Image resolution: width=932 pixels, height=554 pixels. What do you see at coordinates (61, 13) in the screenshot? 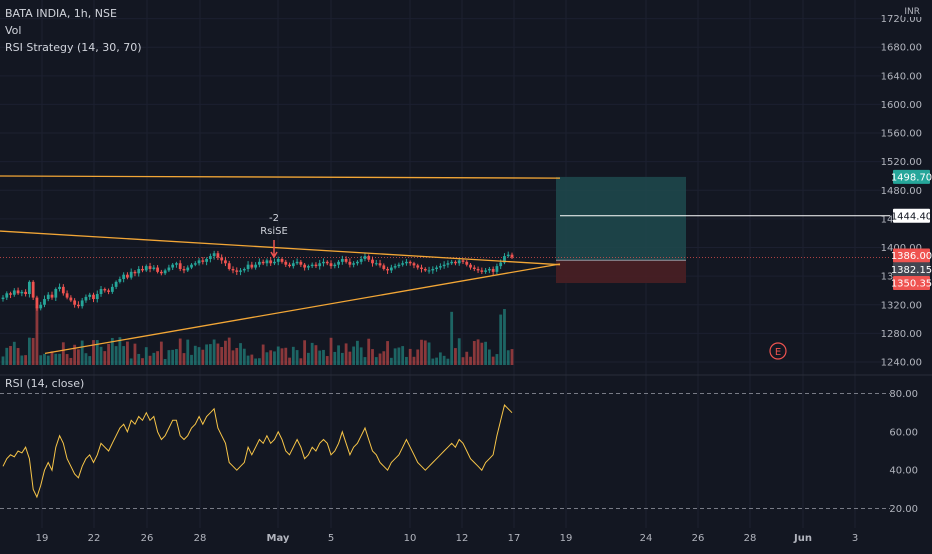
I see `symbol-legend: BATA INDIA, 1h, NSE` at bounding box center [61, 13].